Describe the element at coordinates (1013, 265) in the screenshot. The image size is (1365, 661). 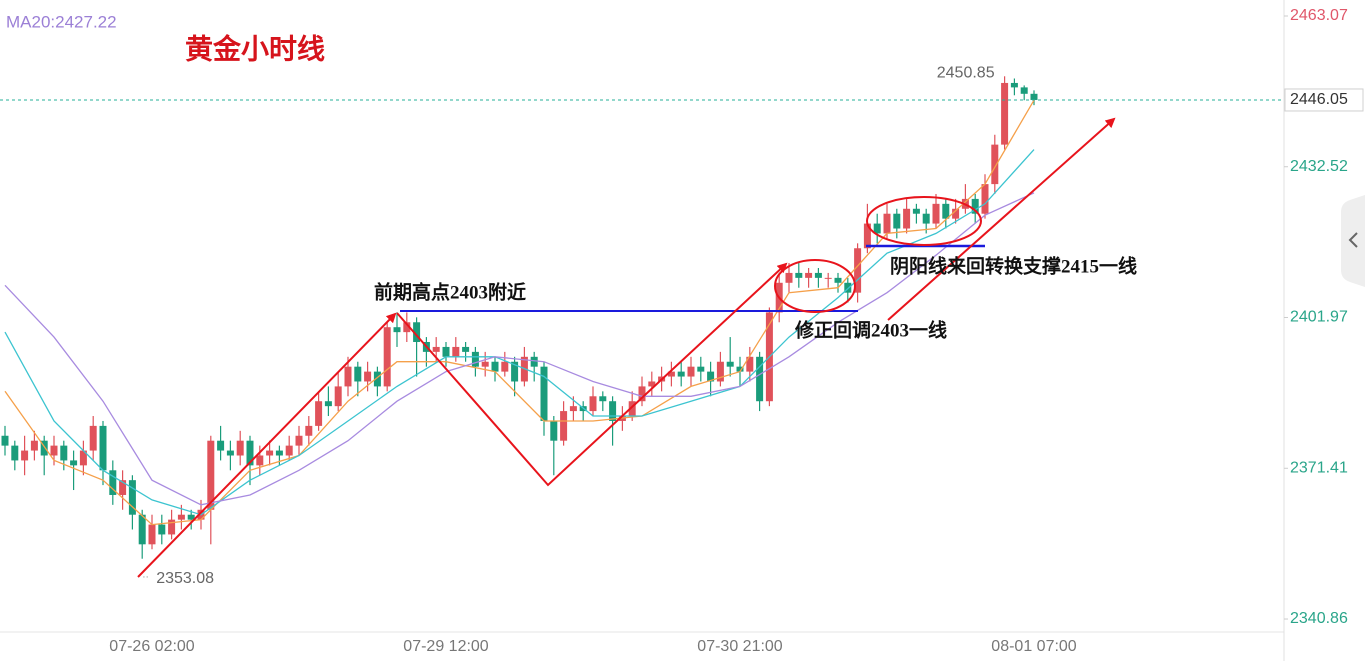
I see `annotation: 阴阳线来回转换支撑2415一线` at that location.